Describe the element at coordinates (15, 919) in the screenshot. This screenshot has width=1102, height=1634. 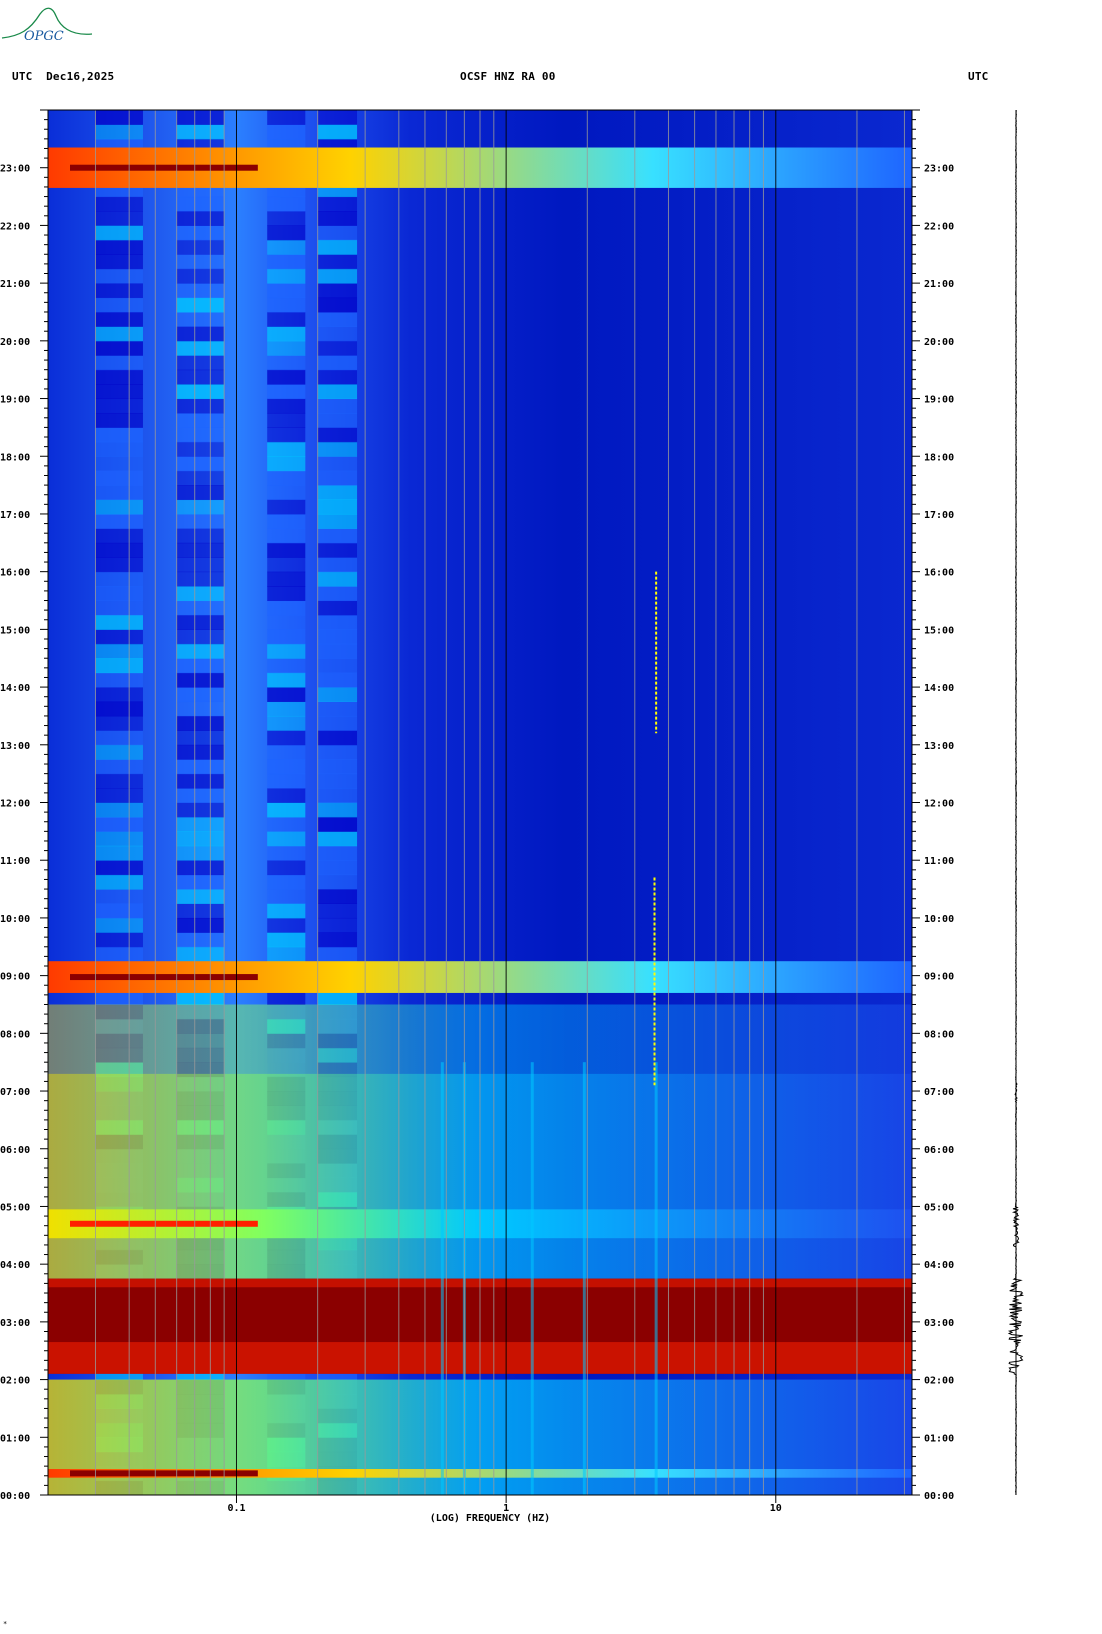
I see `y-tick-label-left: 10:00` at that location.